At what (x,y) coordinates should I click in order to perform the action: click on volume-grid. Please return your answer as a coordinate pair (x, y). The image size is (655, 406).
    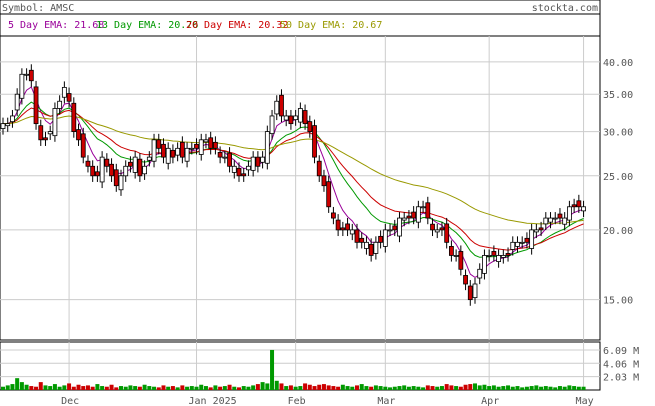
    Looking at the image, I should click on (300, 366).